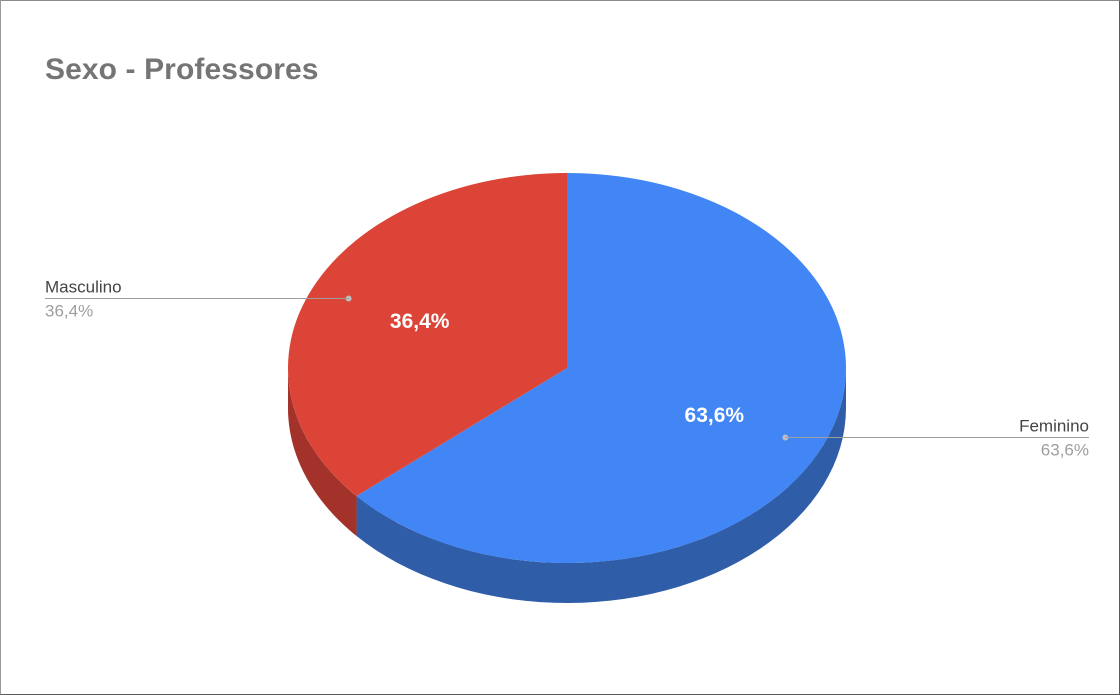 The width and height of the screenshot is (1120, 695). Describe the element at coordinates (715, 415) in the screenshot. I see `inner-label-feminino: 63,6%` at that location.